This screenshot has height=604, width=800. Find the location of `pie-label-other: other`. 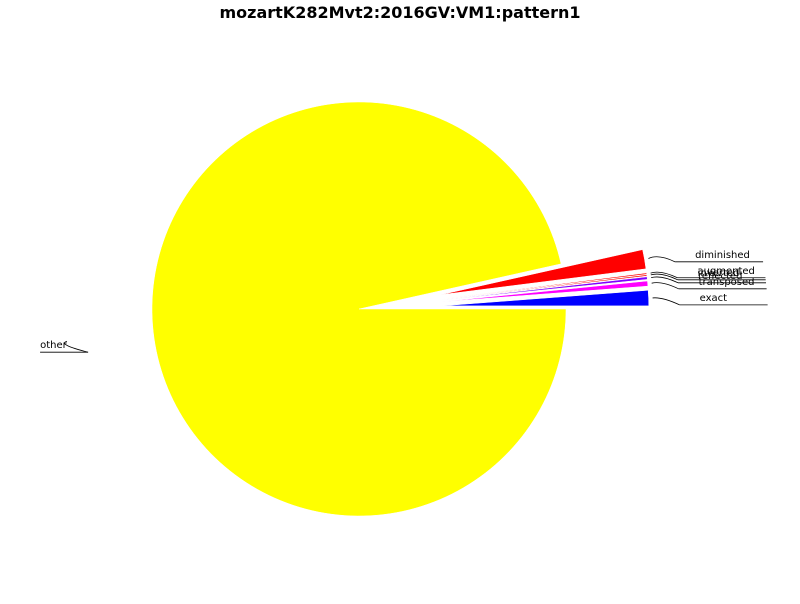

pie-label-other: other is located at coordinates (54, 345).